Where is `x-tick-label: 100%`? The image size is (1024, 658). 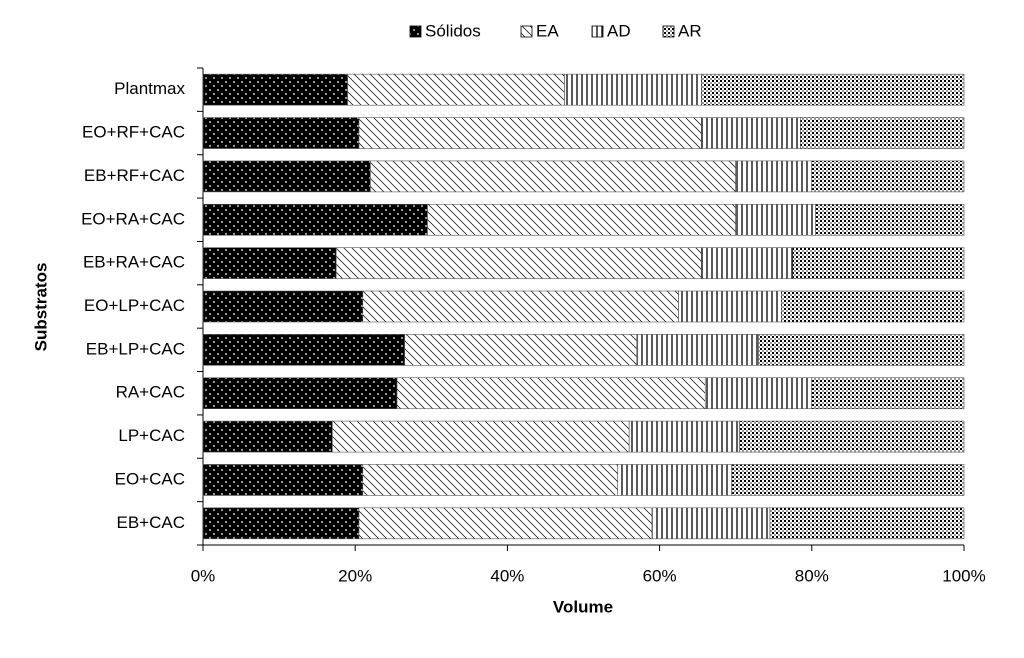
x-tick-label: 100% is located at coordinates (963, 575).